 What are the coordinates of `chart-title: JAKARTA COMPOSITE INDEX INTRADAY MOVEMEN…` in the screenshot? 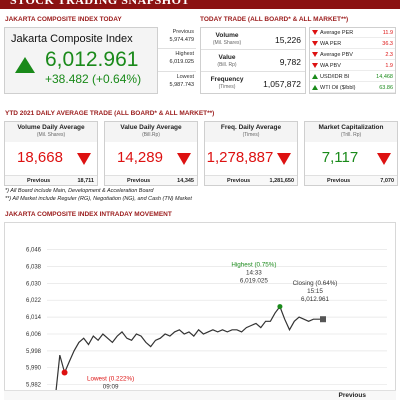 It's located at (88, 214).